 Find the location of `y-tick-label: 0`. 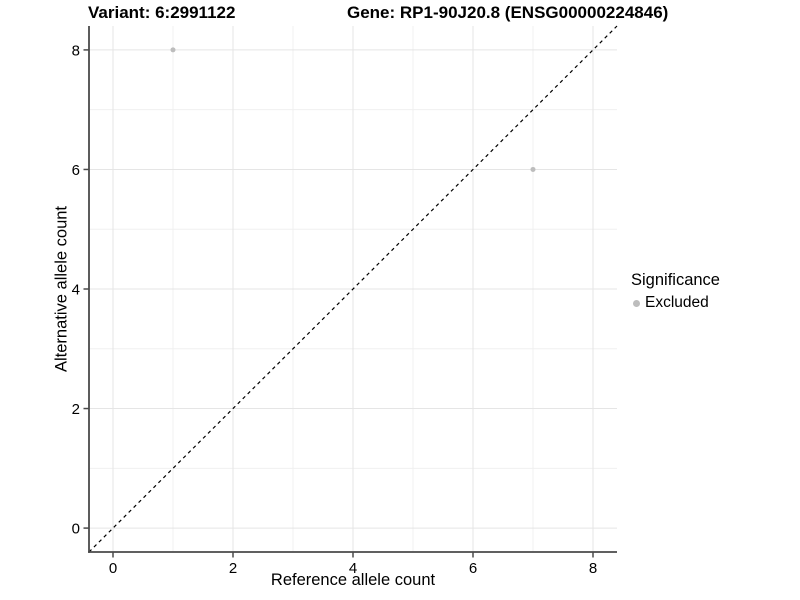

y-tick-label: 0 is located at coordinates (76, 529).